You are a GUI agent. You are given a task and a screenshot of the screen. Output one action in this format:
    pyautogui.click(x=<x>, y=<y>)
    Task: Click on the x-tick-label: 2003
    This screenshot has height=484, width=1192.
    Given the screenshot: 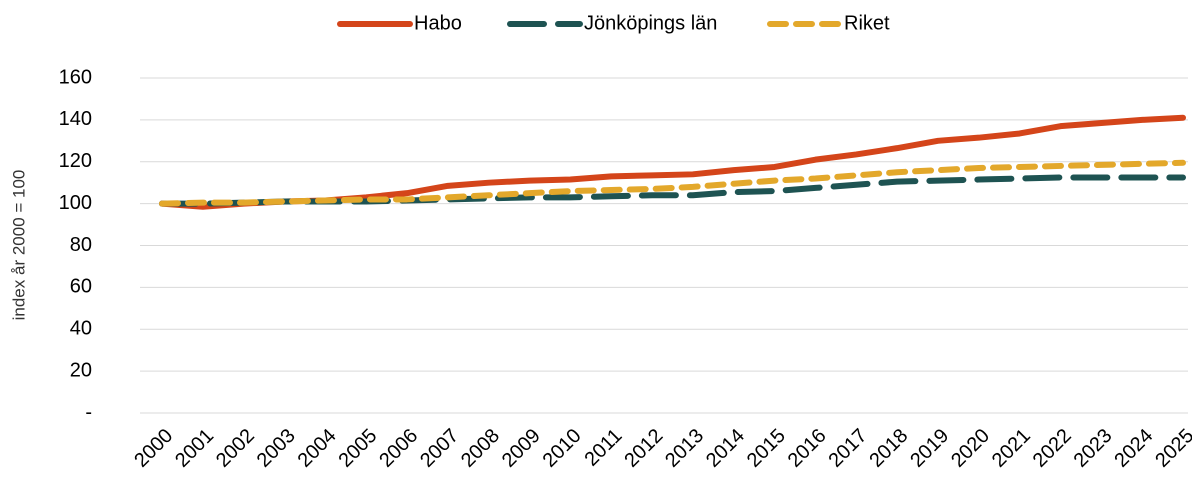 What is the action you would take?
    pyautogui.click(x=276, y=448)
    